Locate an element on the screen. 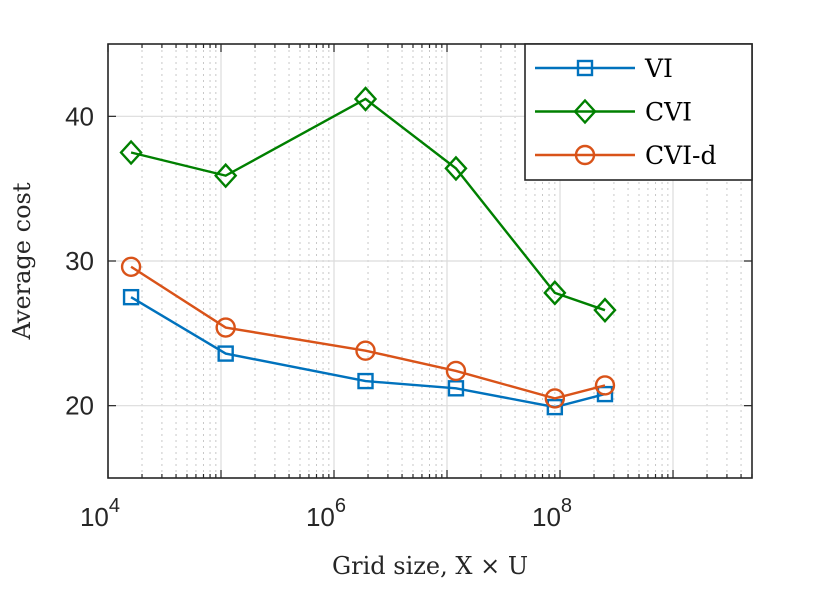 The height and width of the screenshot is (589, 830). y-tick-label: 40 is located at coordinates (79, 116).